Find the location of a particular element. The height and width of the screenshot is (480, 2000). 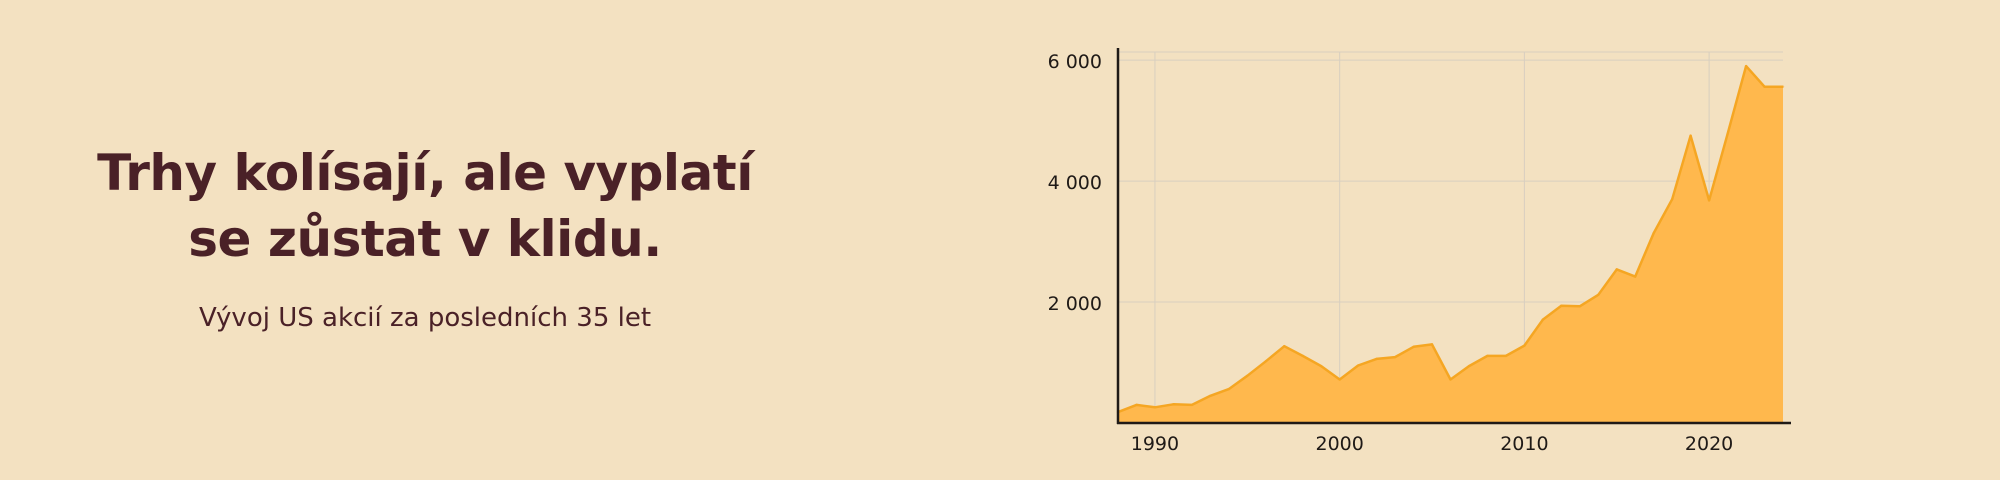

data-point-2006 is located at coordinates (1450, 379).